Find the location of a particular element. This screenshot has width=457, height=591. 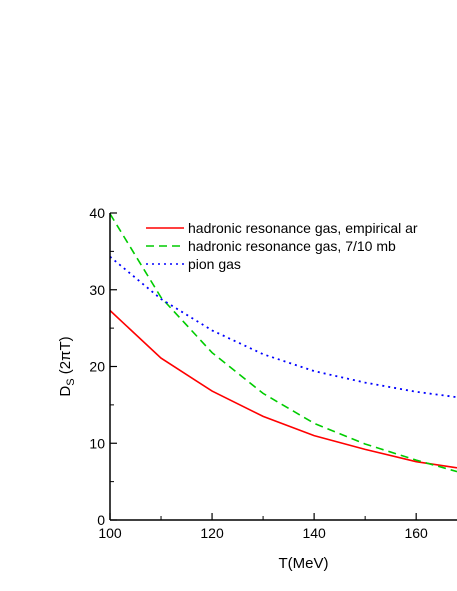

y-axis-title-rest: (2πT) is located at coordinates (65, 357).